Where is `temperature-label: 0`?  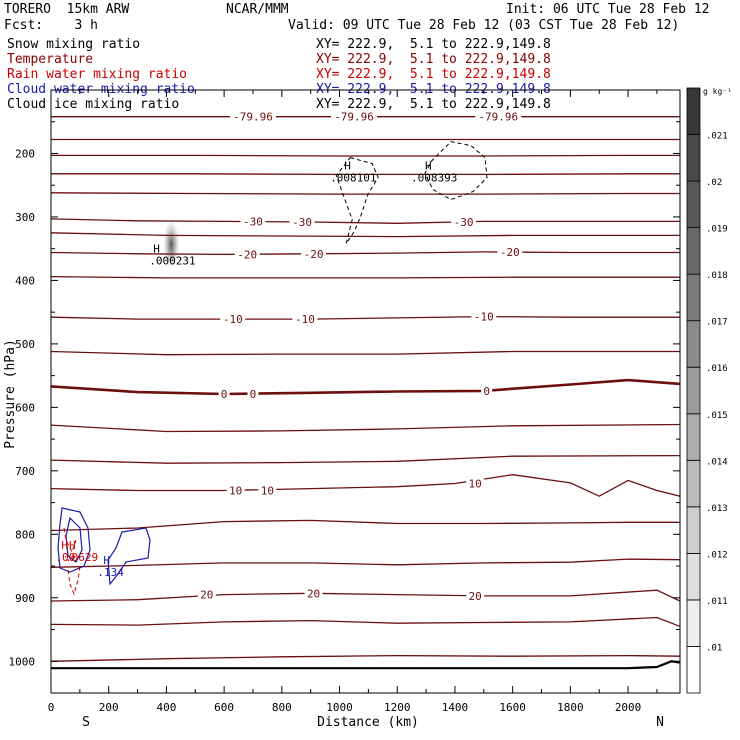 temperature-label: 0 is located at coordinates (253, 394).